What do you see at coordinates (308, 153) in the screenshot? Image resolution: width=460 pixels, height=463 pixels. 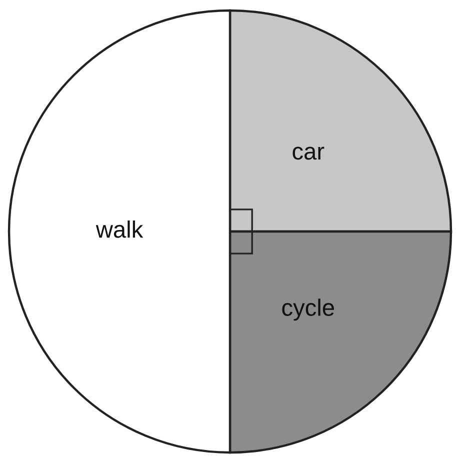 I see `slice-label: car` at bounding box center [308, 153].